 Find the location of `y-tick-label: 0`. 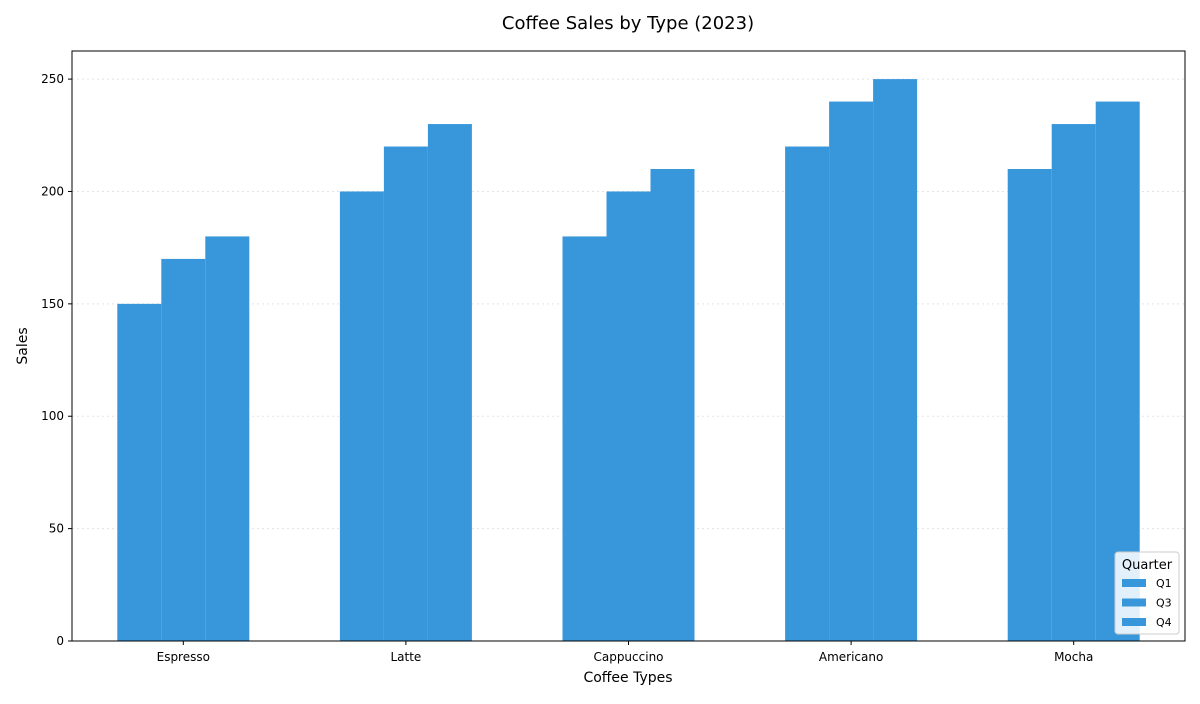

y-tick-label: 0 is located at coordinates (60, 641).